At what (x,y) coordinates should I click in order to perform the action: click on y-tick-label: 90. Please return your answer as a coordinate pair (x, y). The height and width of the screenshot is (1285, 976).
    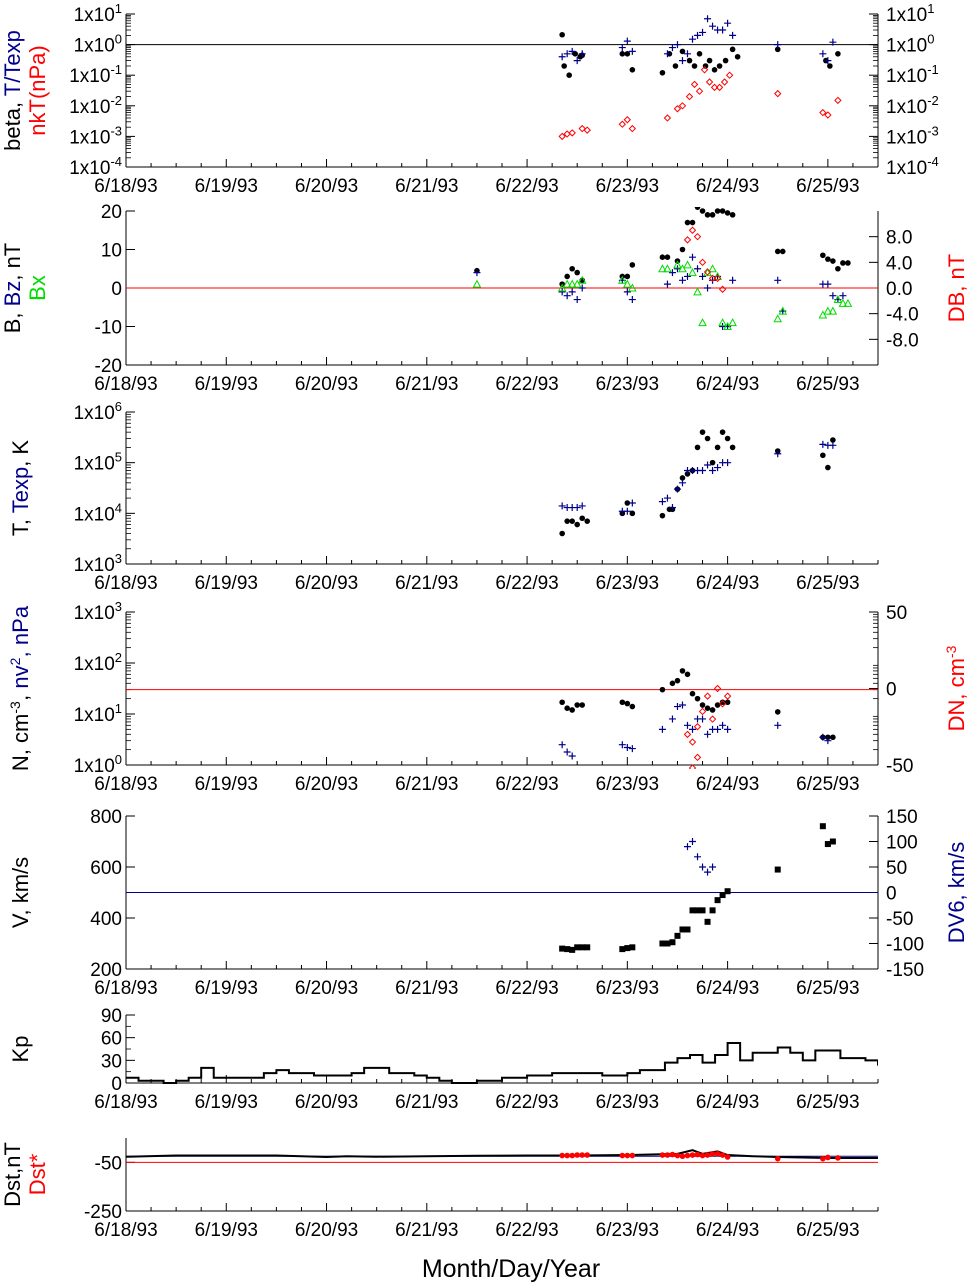
    Looking at the image, I should click on (111, 1016).